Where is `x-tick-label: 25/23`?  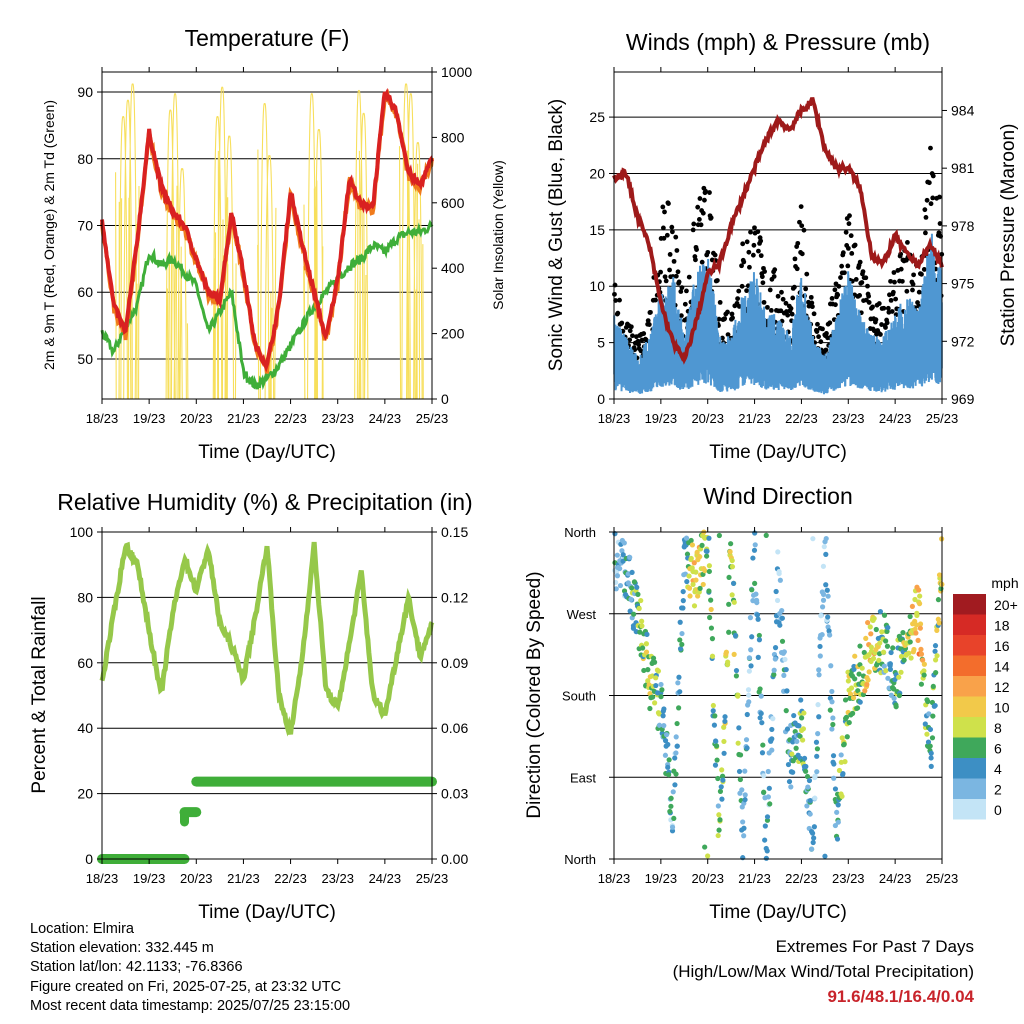
x-tick-label: 25/23 is located at coordinates (432, 418).